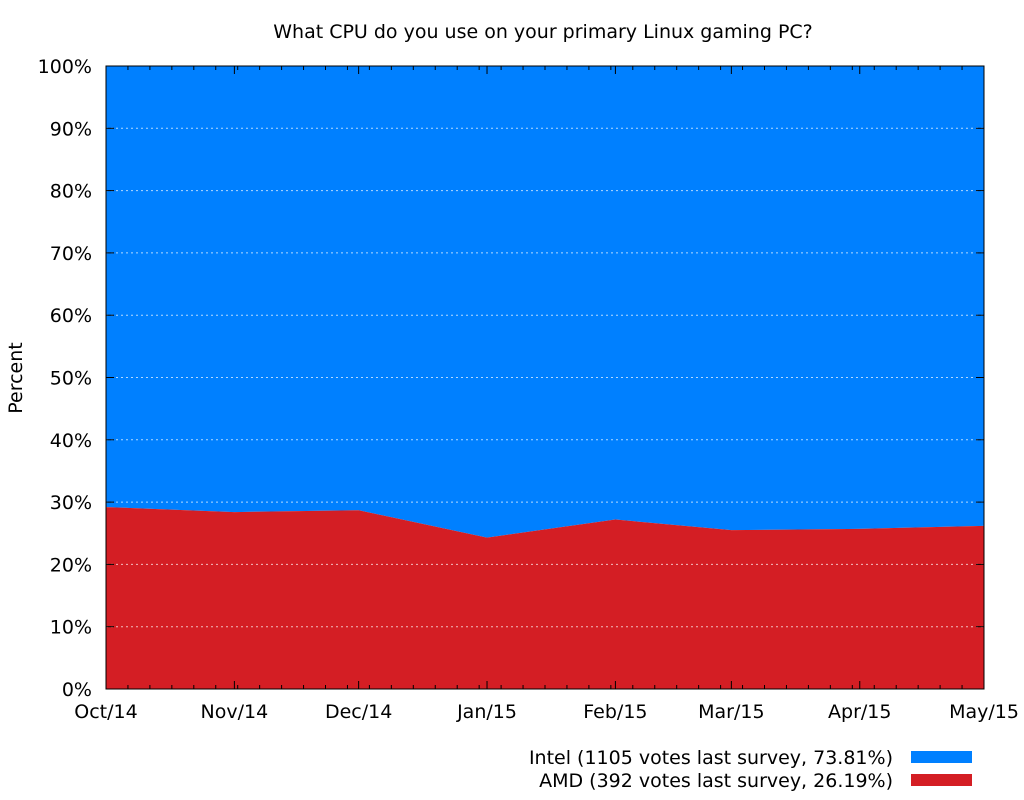 This screenshot has height=800, width=1024. I want to click on x-tick-label-0: Oct/14, so click(105, 712).